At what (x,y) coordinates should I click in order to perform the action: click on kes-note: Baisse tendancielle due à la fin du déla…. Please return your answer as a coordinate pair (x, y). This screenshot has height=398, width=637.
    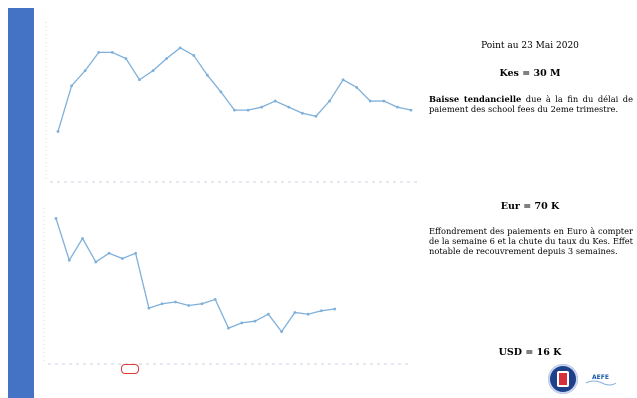
    Looking at the image, I should click on (531, 104).